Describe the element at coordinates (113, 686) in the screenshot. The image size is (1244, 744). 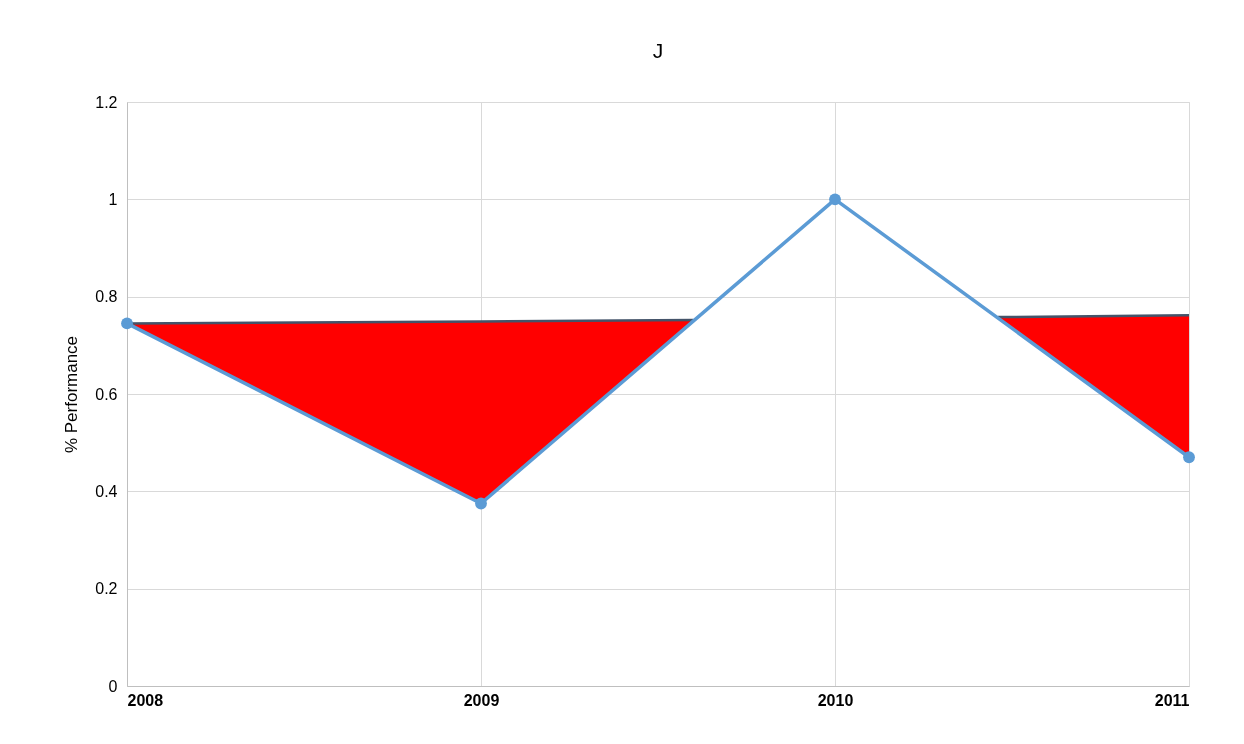
I see `y-tick-label: 0` at that location.